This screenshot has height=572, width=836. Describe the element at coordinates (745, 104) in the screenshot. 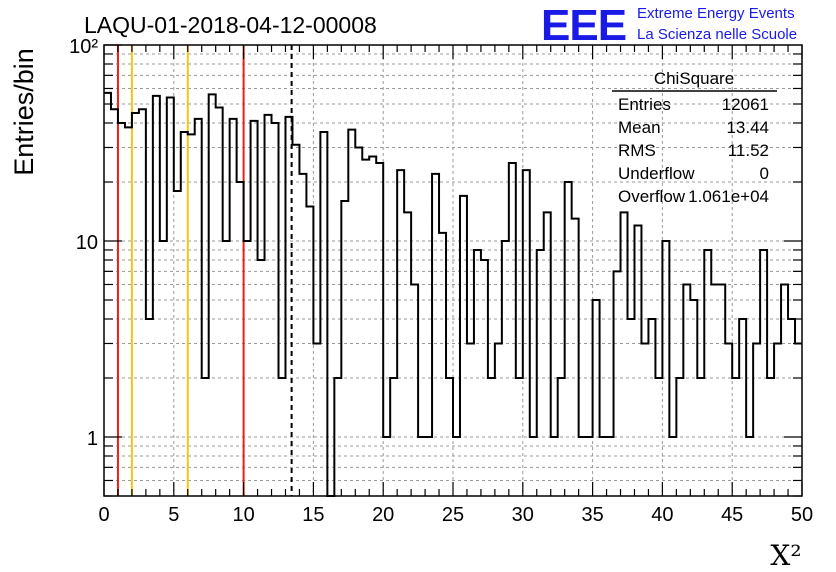

I see `stats-value-entries: 12061` at that location.